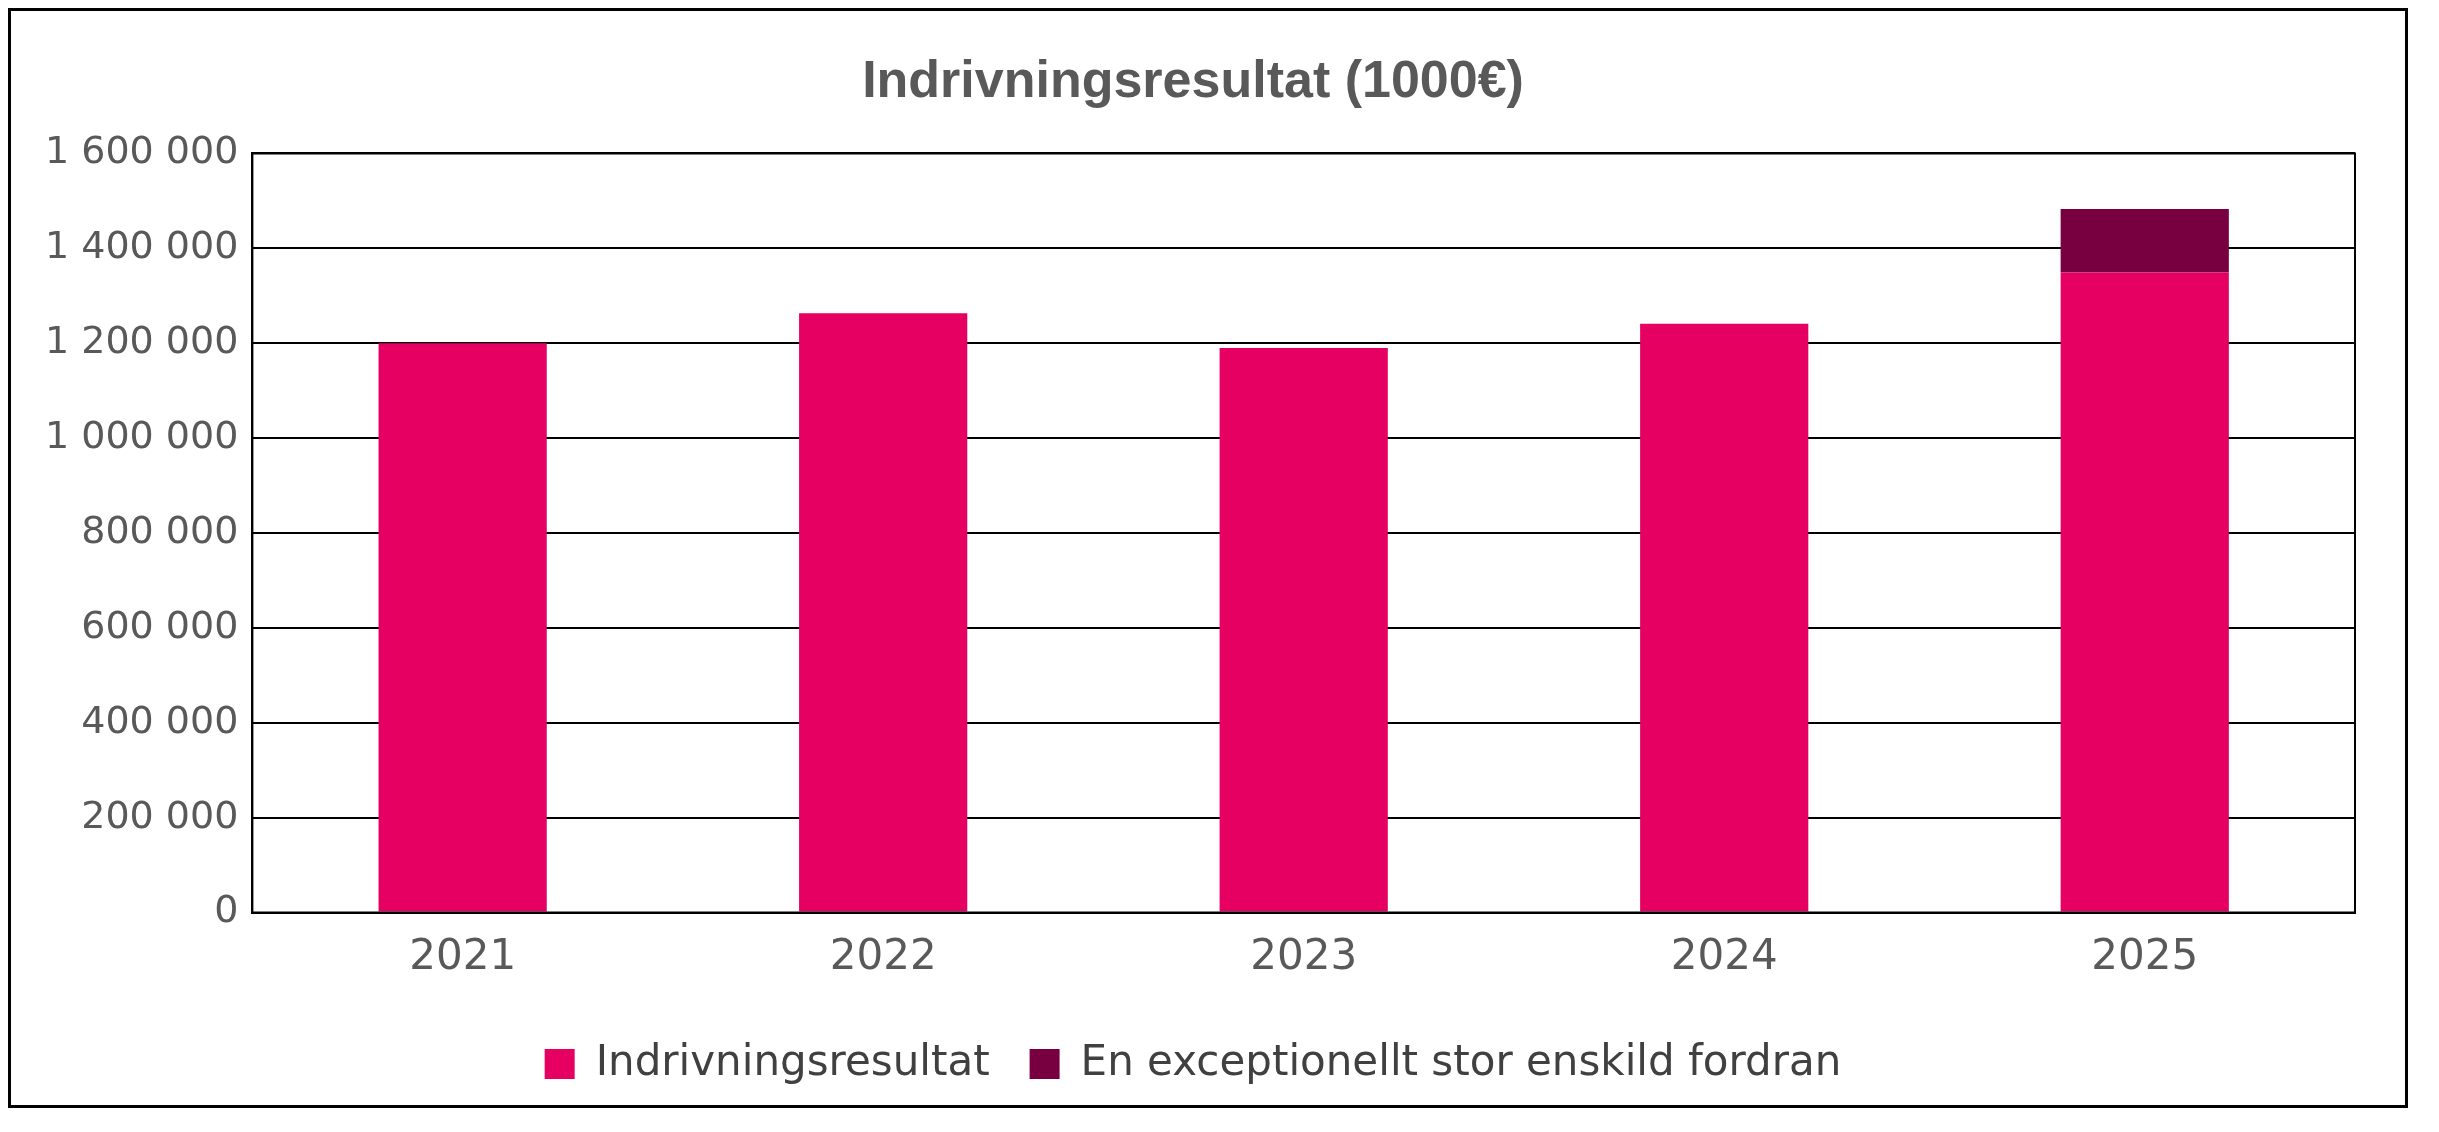  What do you see at coordinates (141, 434) in the screenshot?
I see `y-tick-label: 1 000 000` at bounding box center [141, 434].